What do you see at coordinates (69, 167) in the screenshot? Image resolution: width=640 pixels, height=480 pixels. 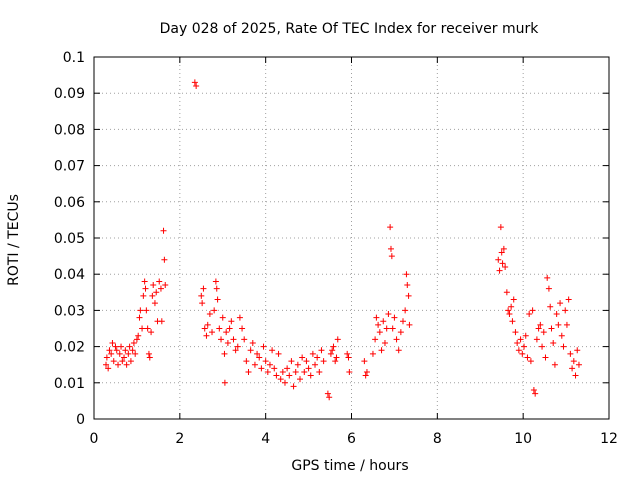 I see `y-tick-label: 0.07` at bounding box center [69, 167].